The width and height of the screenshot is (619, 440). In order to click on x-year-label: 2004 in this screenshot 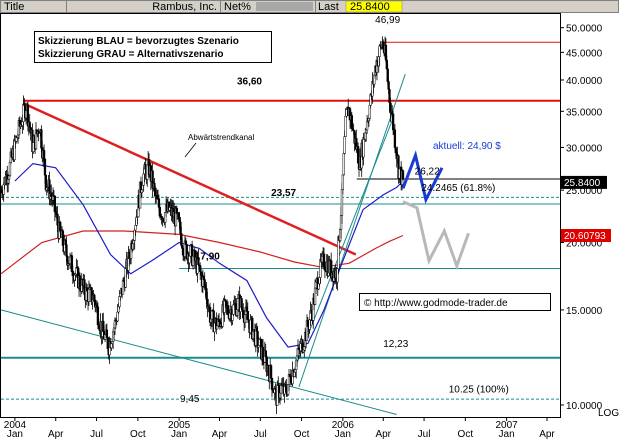, I will do `click(15, 425)`.